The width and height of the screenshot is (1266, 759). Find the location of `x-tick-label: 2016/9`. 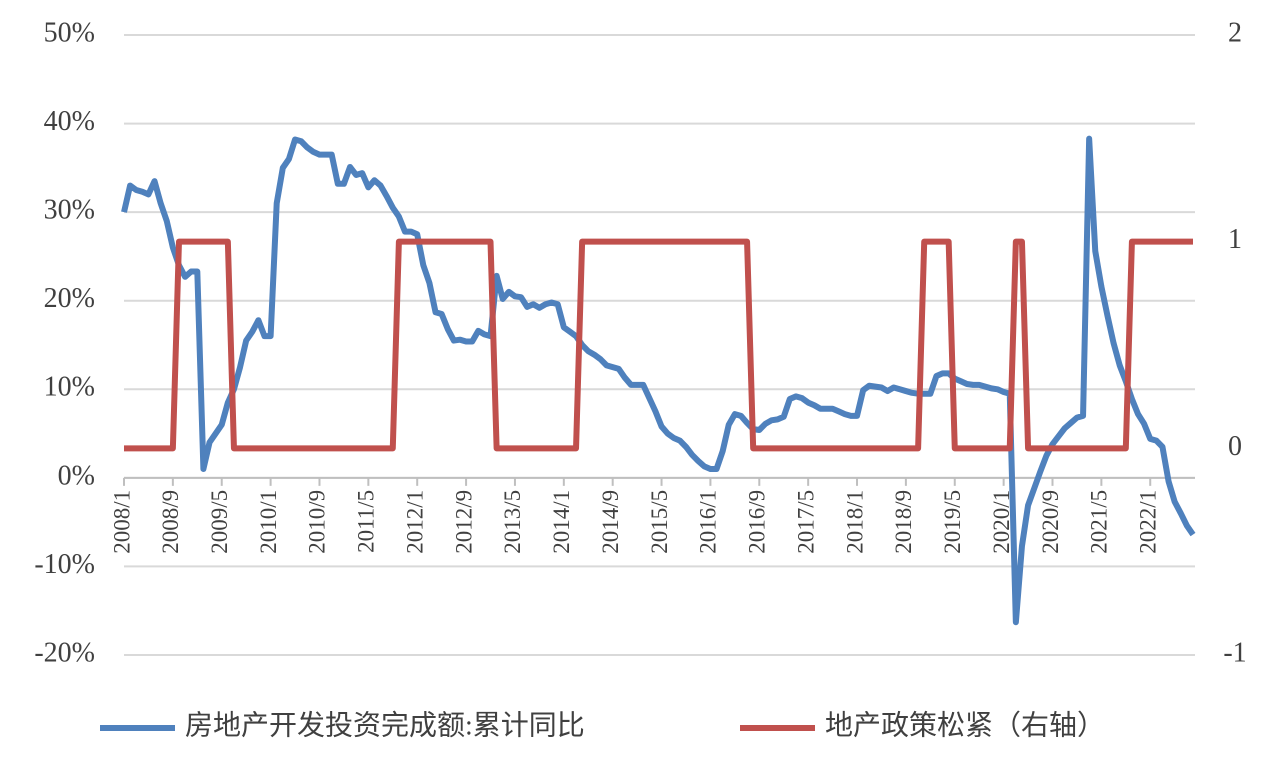

x-tick-label: 2016/9 is located at coordinates (757, 522).